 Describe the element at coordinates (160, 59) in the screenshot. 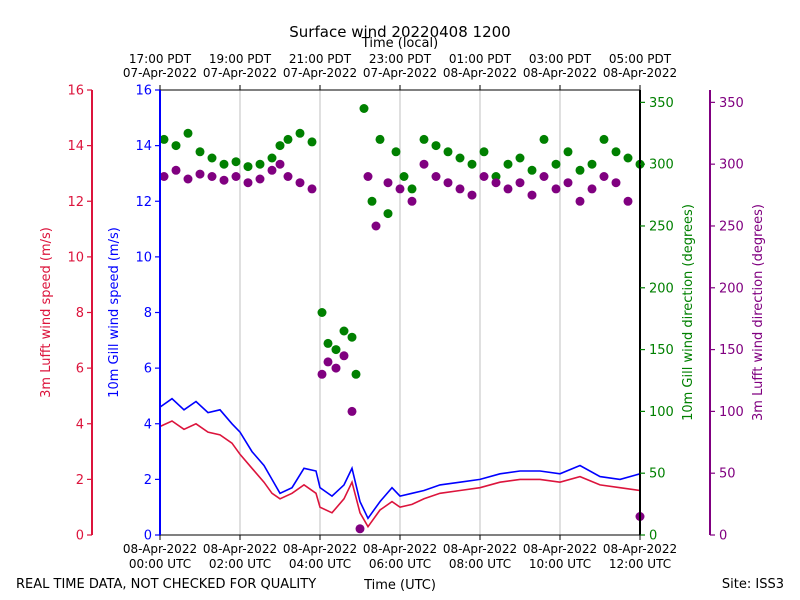

I see `top-tick-time: 17:00 PDT` at that location.